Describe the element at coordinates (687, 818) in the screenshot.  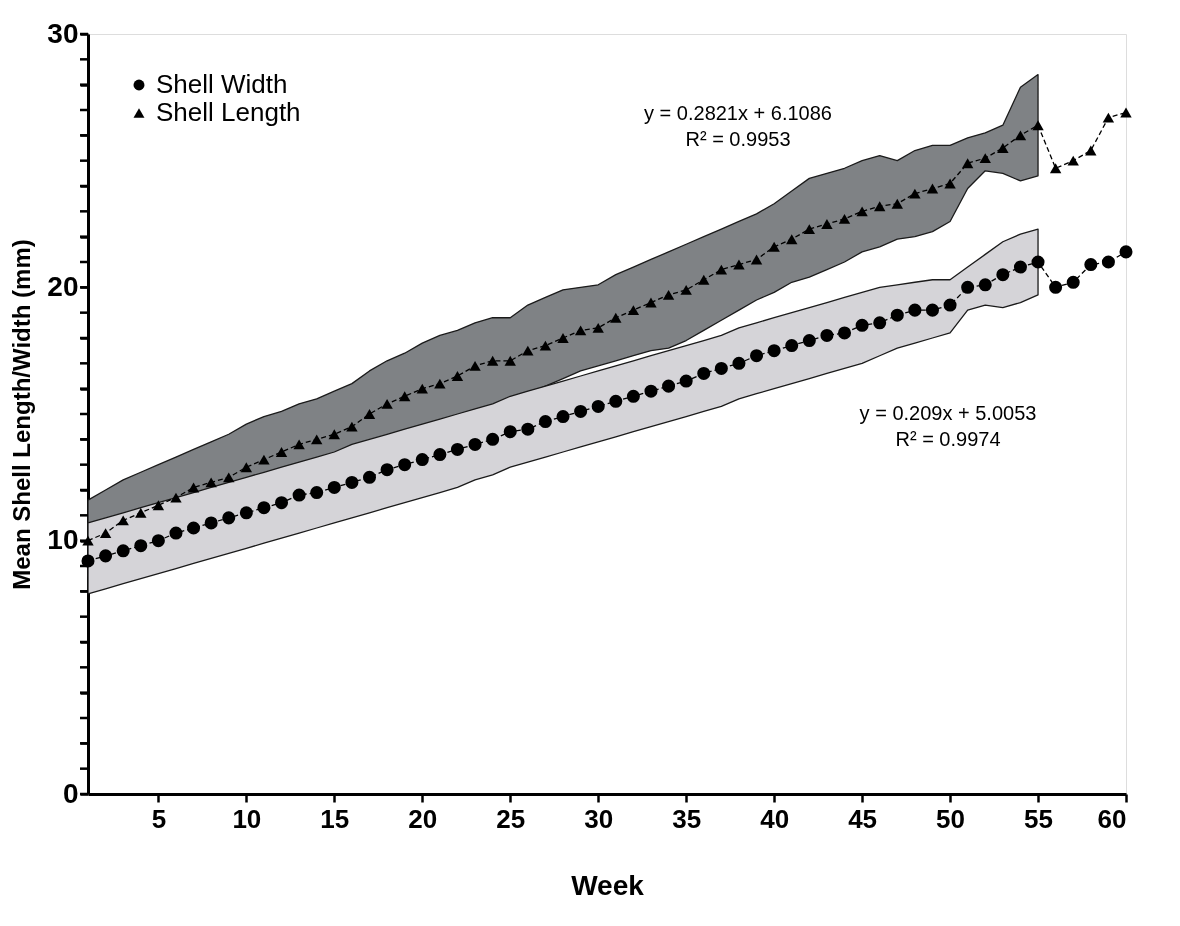
I see `x-tick-label: 35` at that location.